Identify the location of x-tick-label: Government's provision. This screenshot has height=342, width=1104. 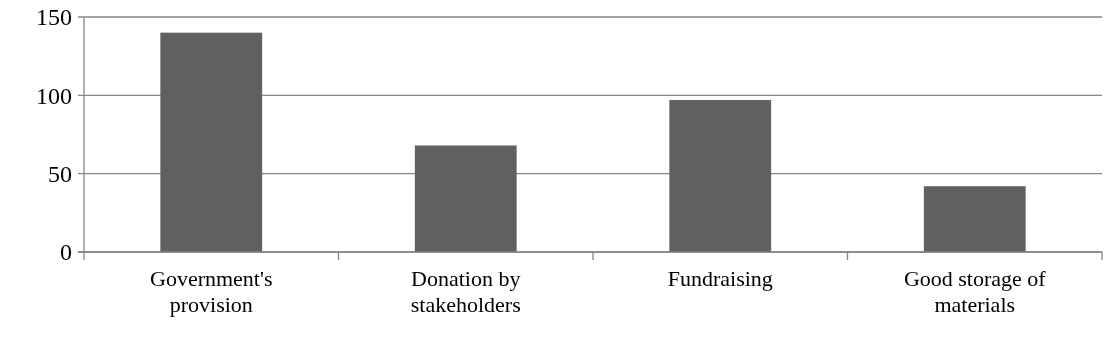
(211, 291).